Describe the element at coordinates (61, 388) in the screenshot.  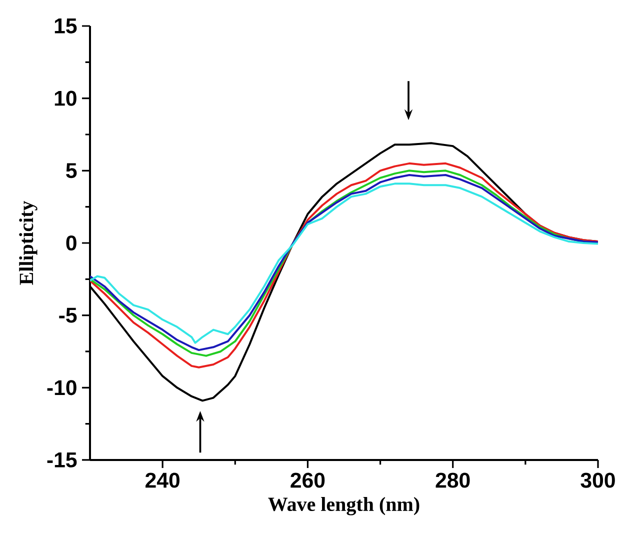
I see `y-tick-label: -10` at that location.